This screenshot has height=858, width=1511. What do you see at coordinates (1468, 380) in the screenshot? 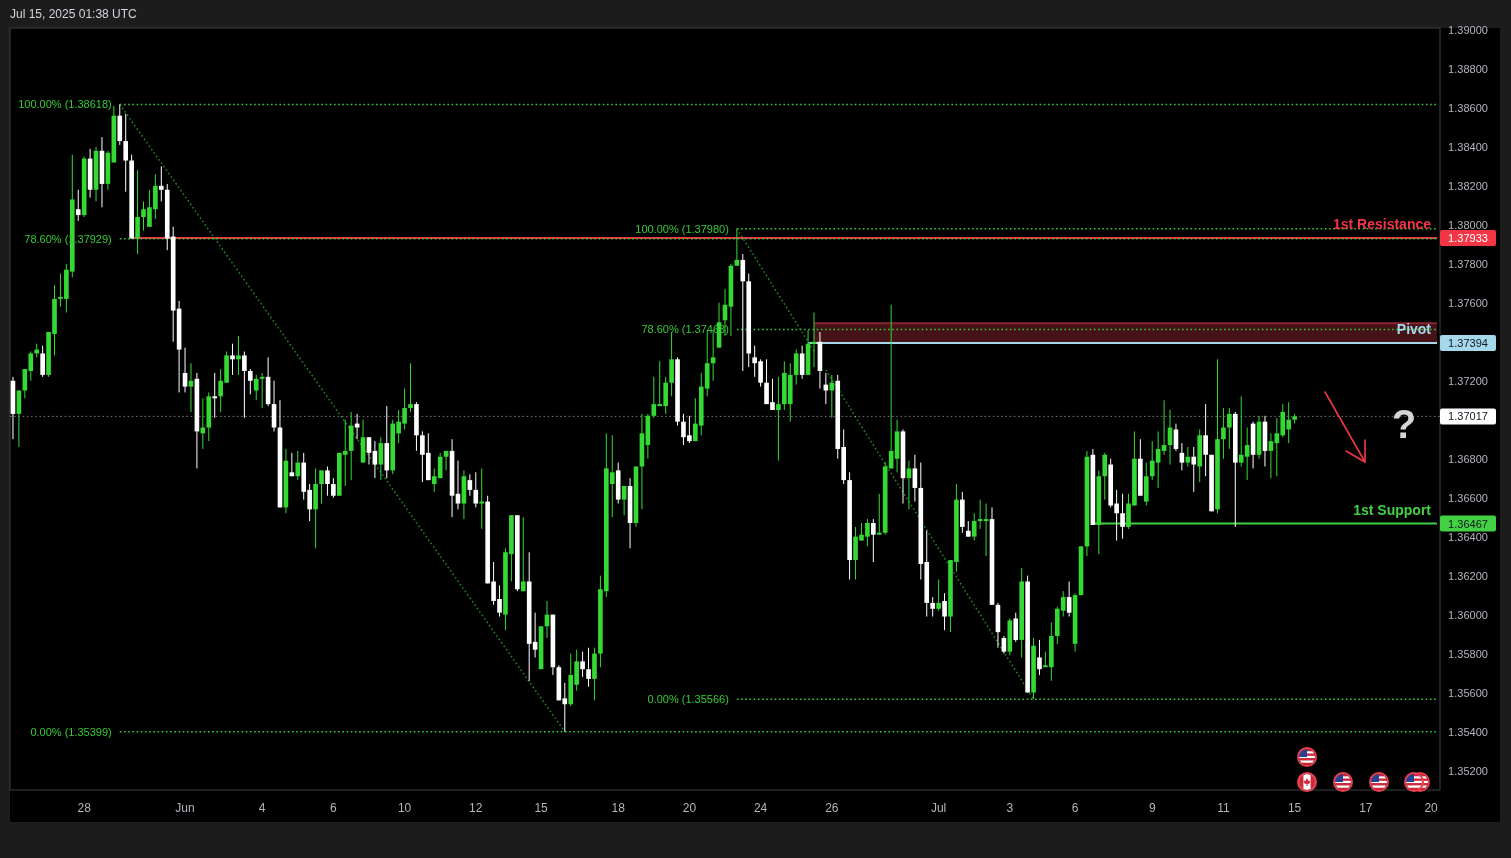
I see `y-tick-label: 1.37200` at bounding box center [1468, 380].